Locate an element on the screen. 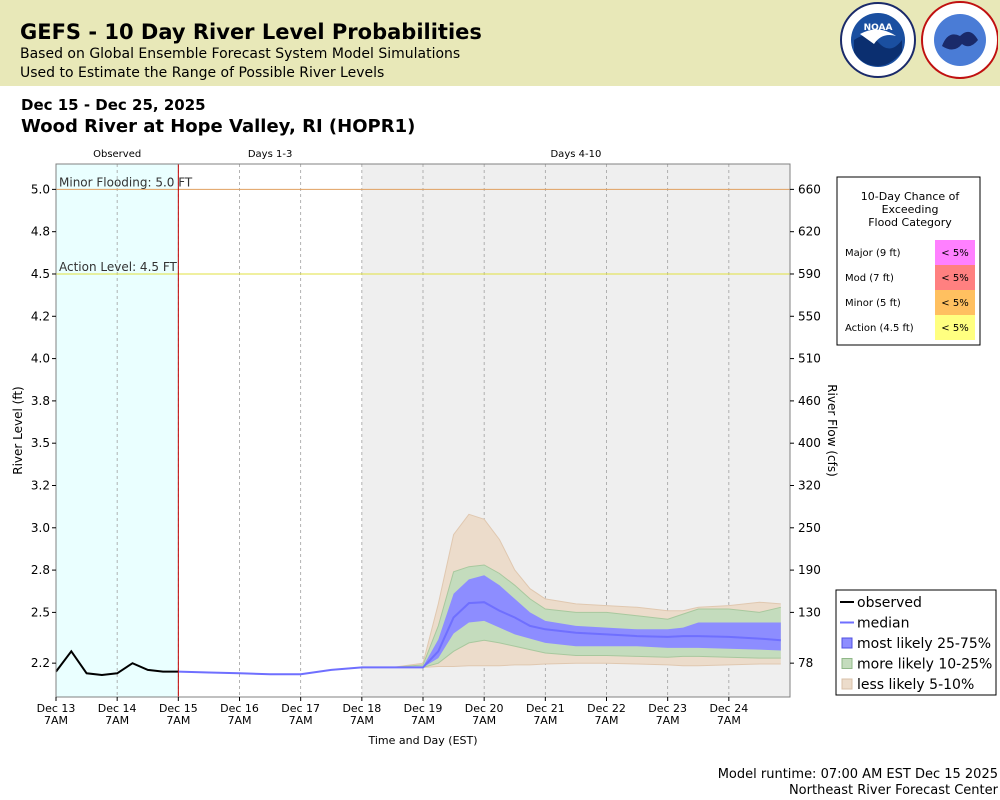 The height and width of the screenshot is (800, 1000). y2-tick-label-9: 590 is located at coordinates (809, 274).